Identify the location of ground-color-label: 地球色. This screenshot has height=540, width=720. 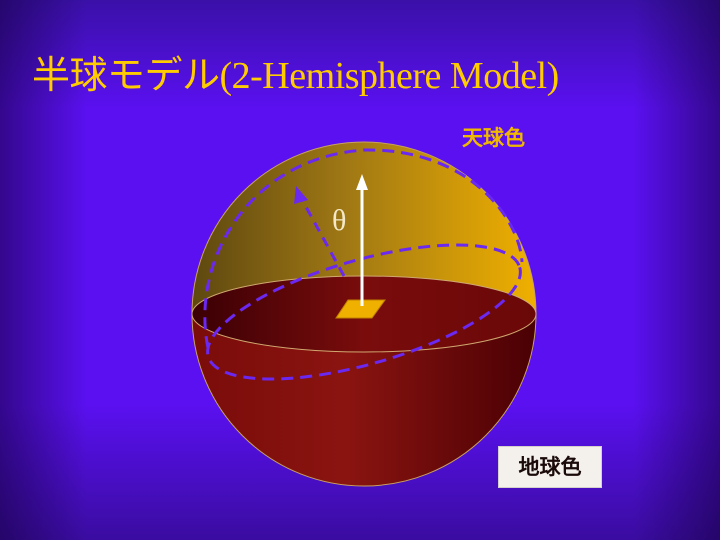
(550, 467).